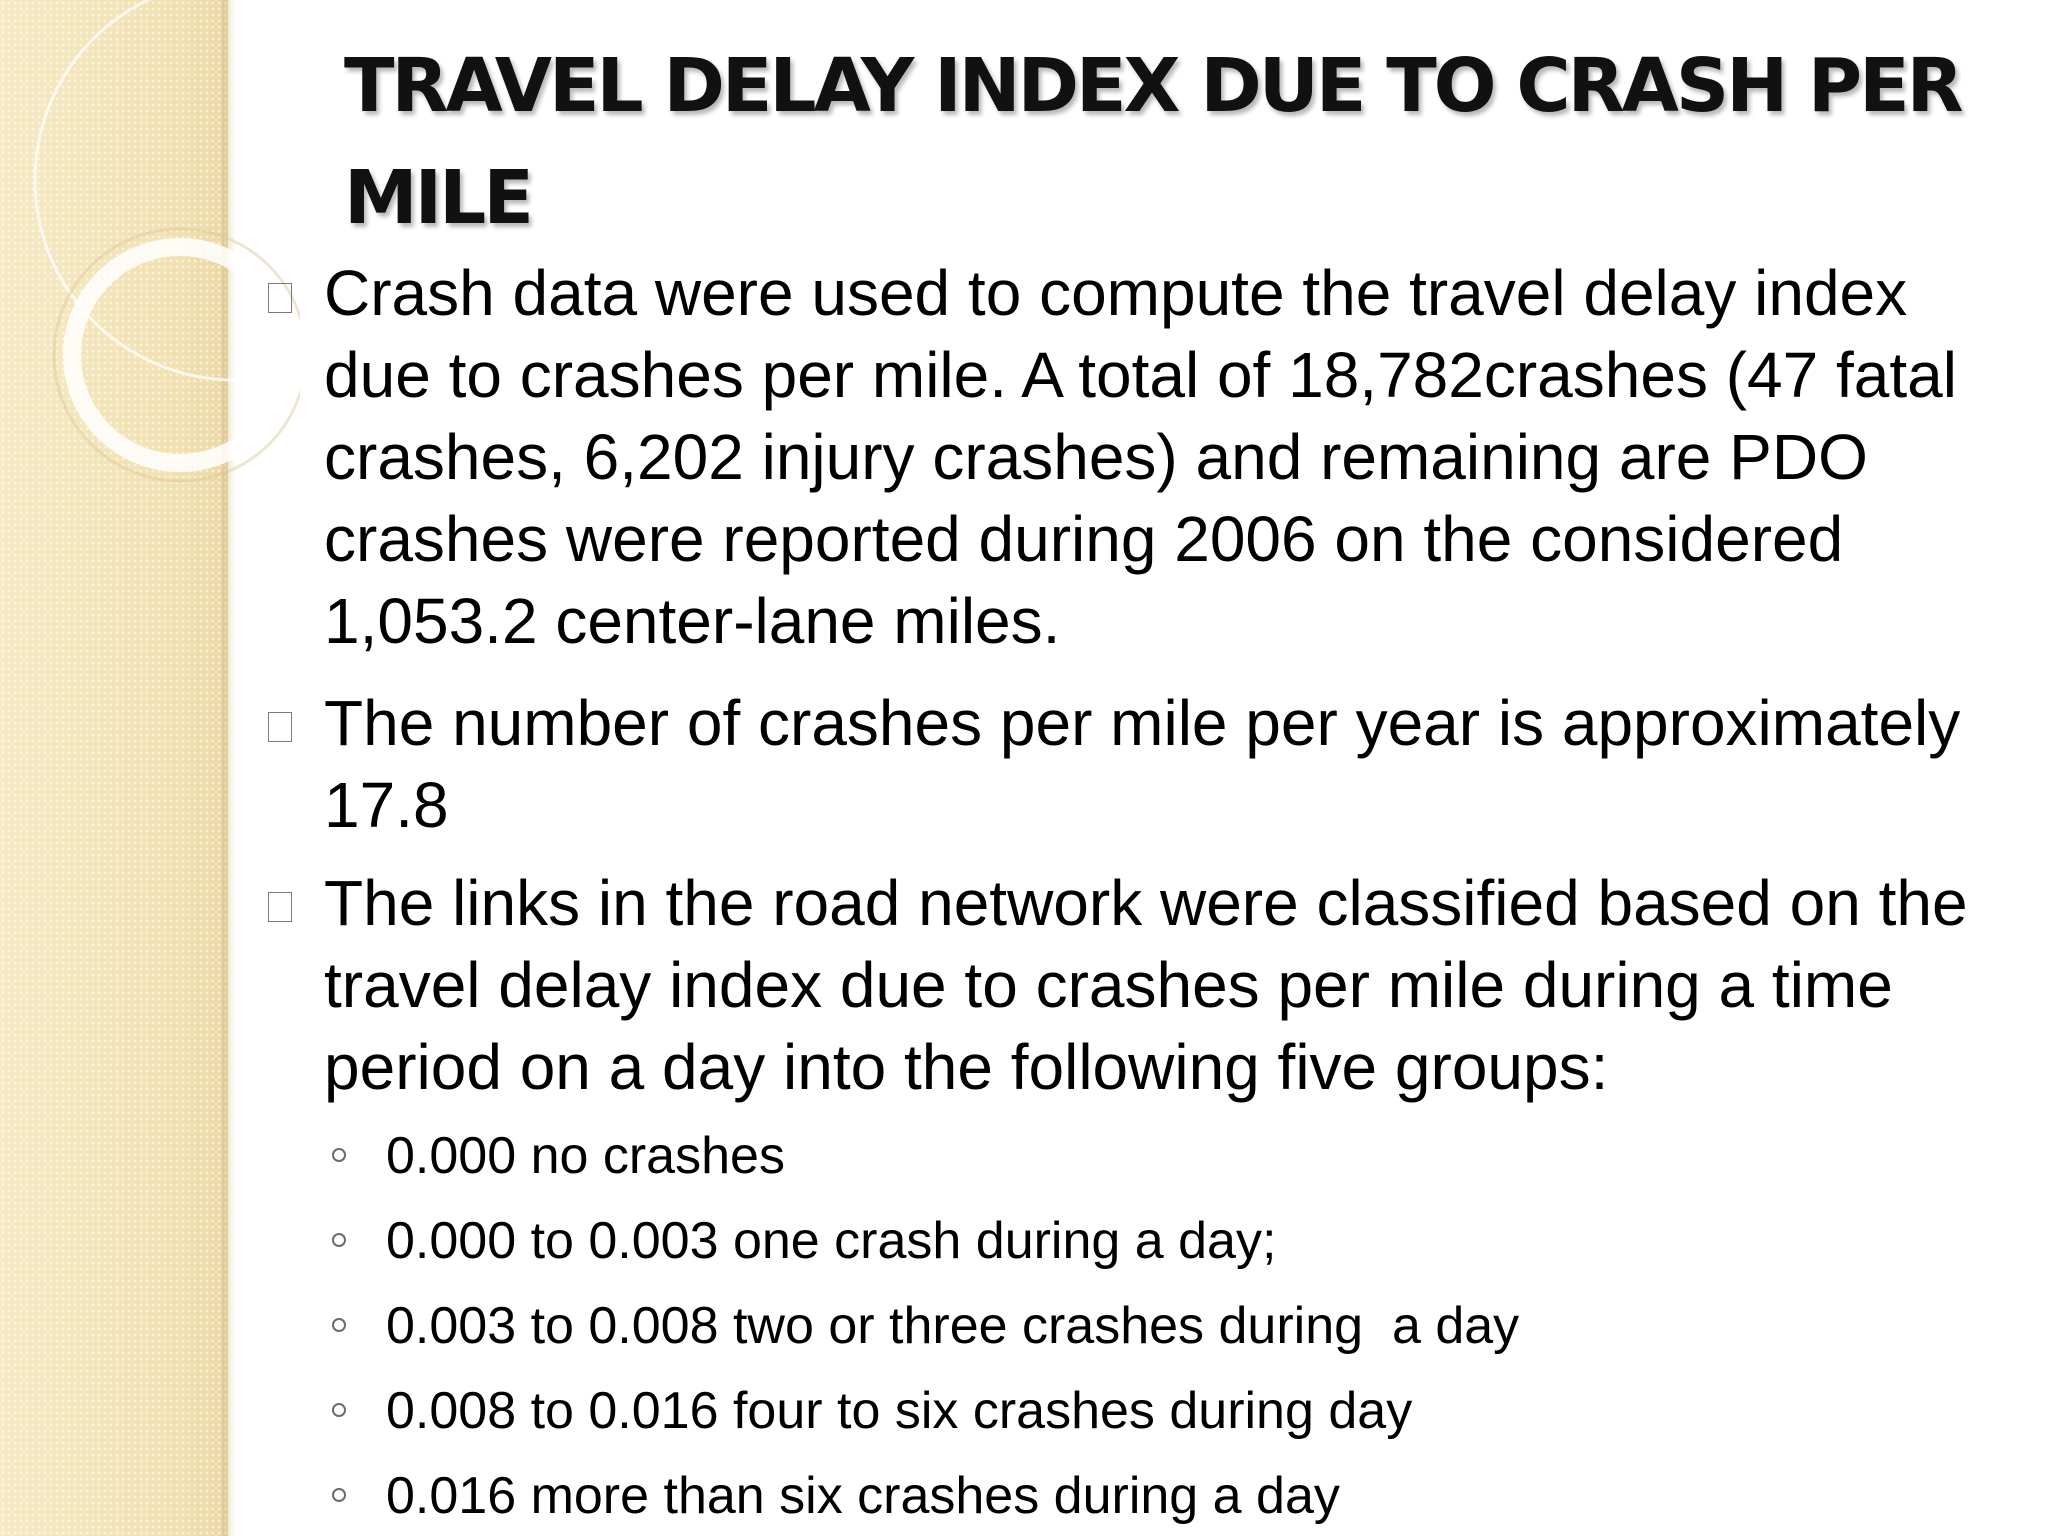  What do you see at coordinates (229, 768) in the screenshot?
I see `side-panel-edge` at bounding box center [229, 768].